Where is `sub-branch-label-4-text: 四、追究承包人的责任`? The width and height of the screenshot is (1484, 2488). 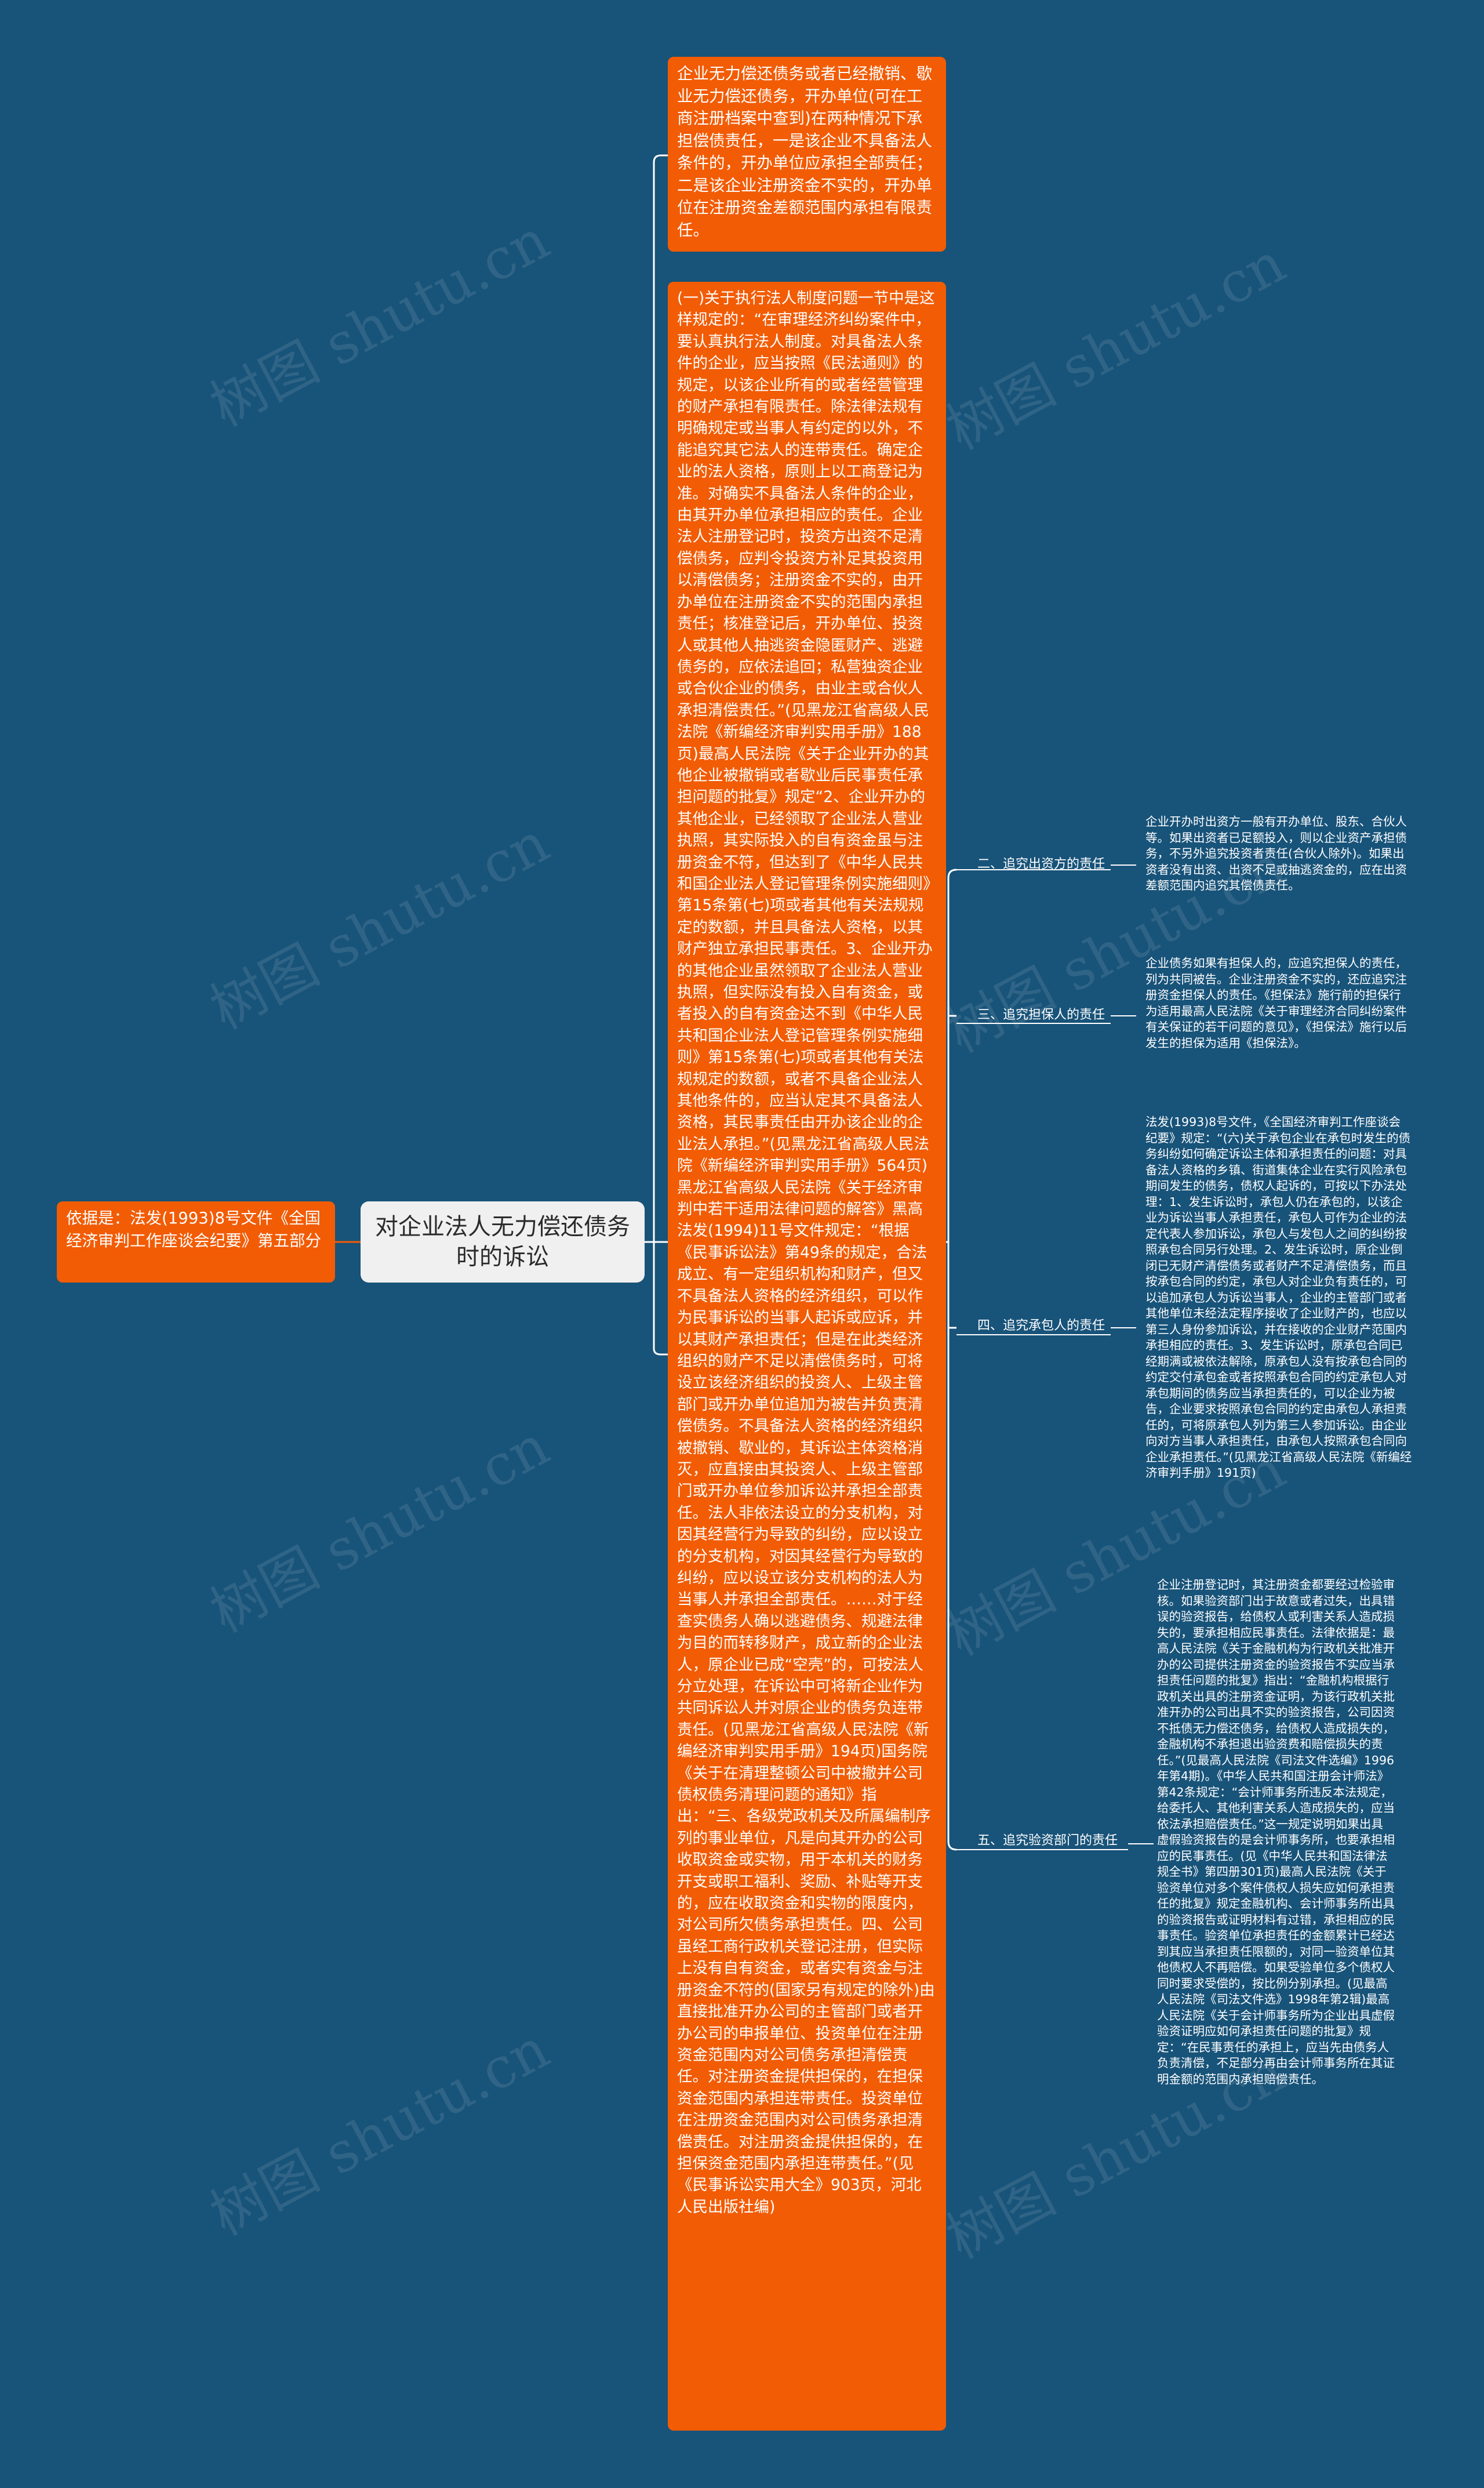
sub-branch-label-4-text: 四、追究承包人的责任 is located at coordinates (1041, 1326).